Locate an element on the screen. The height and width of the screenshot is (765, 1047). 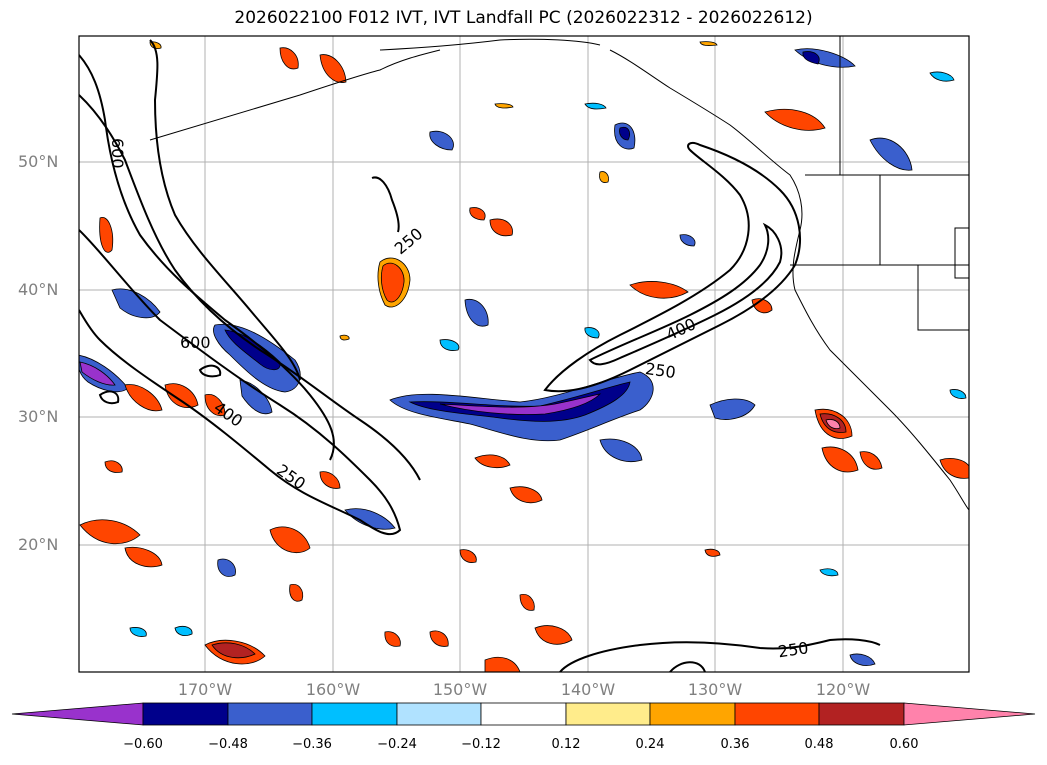
colorbar-tick-8: 0.48 is located at coordinates (819, 744).